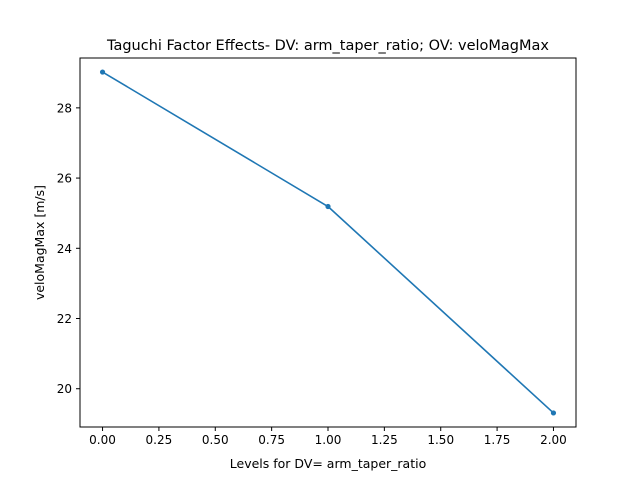 This screenshot has width=640, height=484. I want to click on x-tick-label: 0.75, so click(271, 440).